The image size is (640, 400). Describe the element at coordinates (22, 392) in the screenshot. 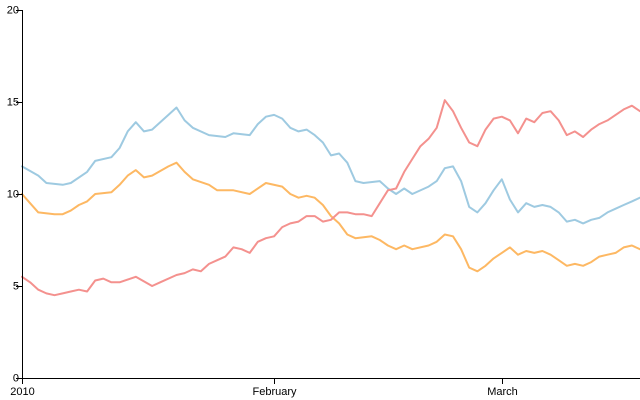

I see `x-tick-label: 2010` at that location.